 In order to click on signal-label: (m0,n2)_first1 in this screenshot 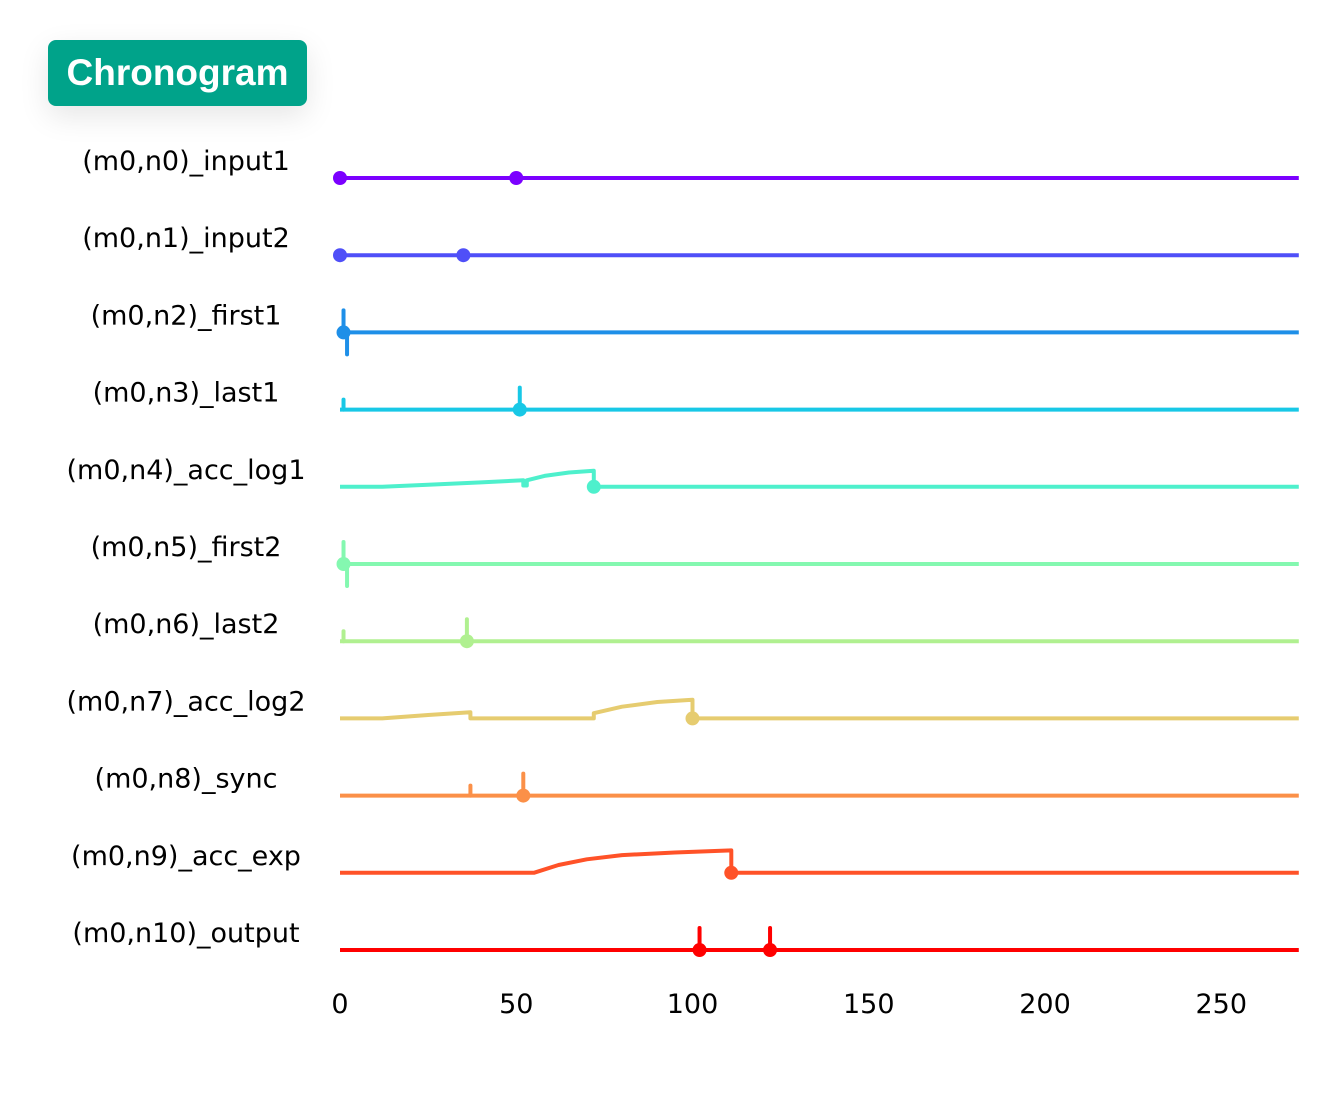, I will do `click(186, 315)`.